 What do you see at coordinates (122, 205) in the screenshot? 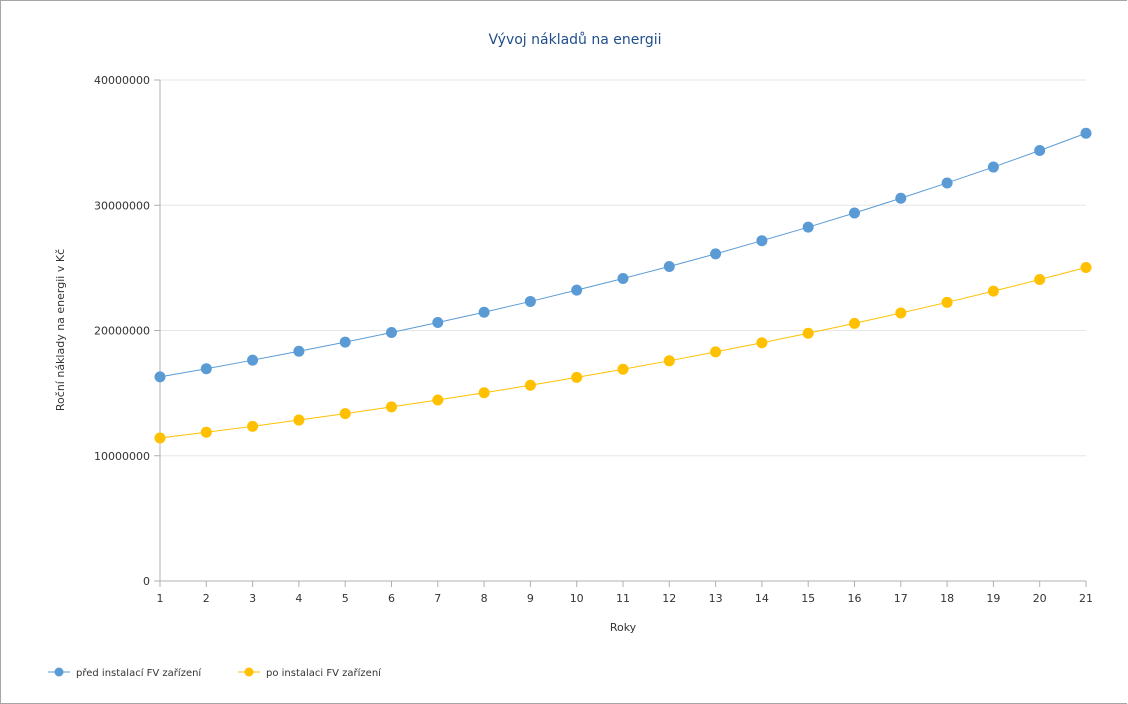
I see `y-tick-label: 30000000` at bounding box center [122, 205].